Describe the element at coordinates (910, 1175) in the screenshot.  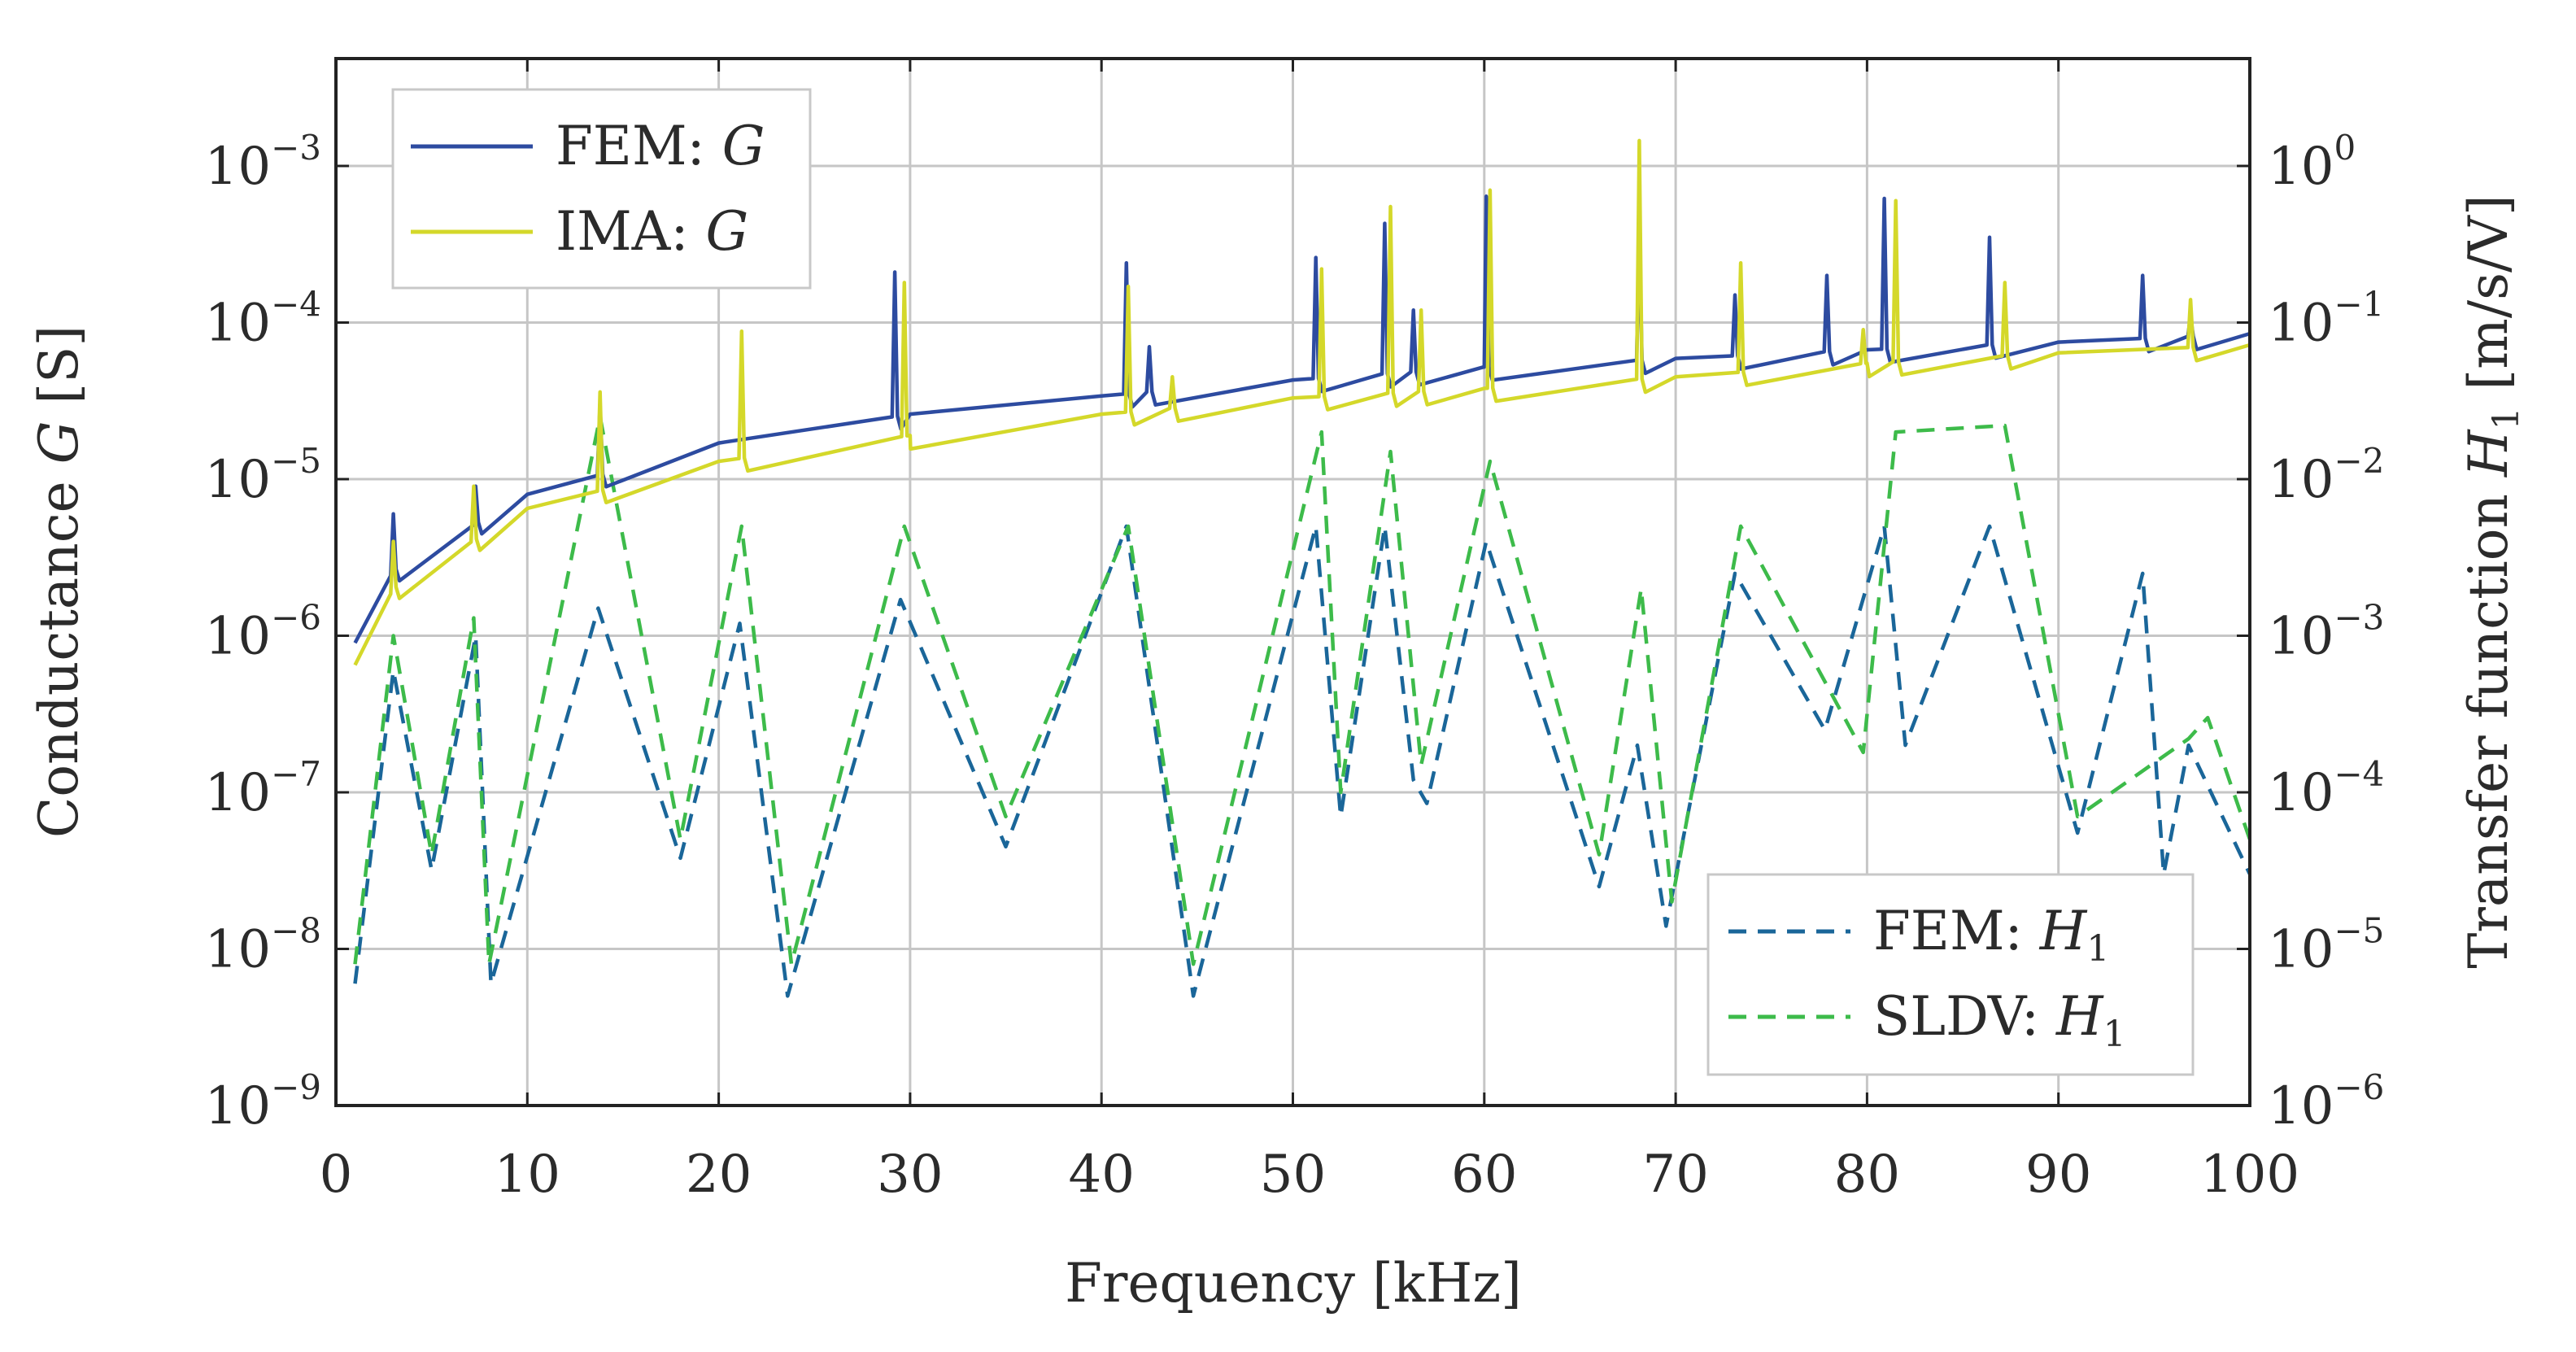
I see `x-tick-label: 30` at that location.